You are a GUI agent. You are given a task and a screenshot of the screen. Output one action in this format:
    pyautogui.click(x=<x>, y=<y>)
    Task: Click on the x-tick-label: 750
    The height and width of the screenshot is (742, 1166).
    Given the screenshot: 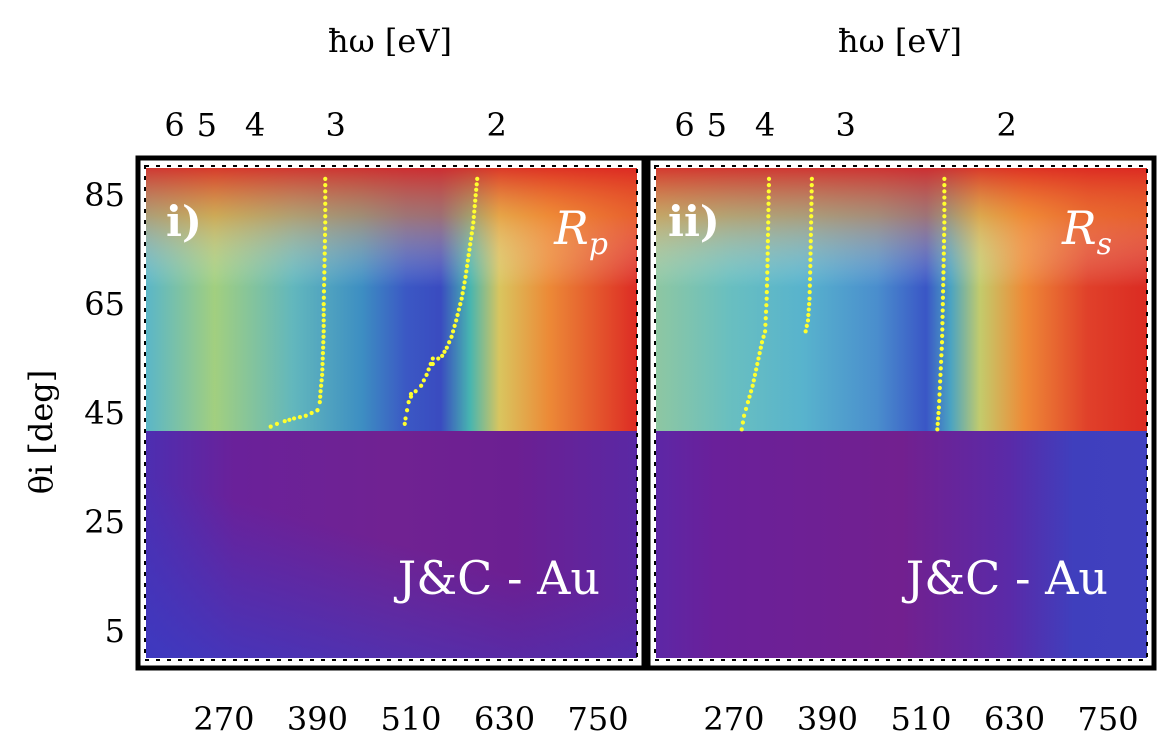 What is the action you would take?
    pyautogui.click(x=1107, y=719)
    